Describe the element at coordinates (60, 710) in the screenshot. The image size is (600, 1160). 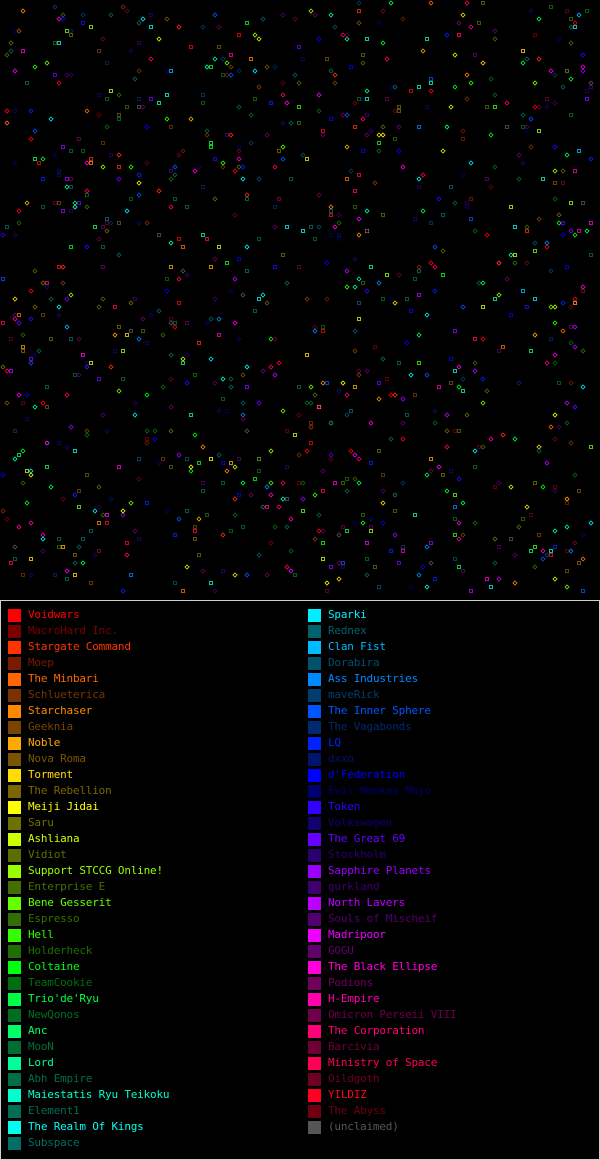
I see `legend-label: Starchaser` at that location.